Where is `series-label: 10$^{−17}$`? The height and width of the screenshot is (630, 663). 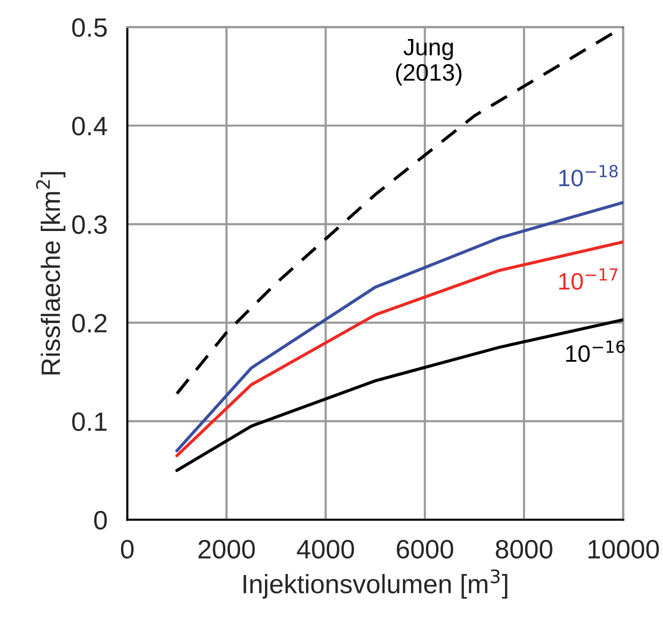
series-label: 10$^{−17}$ is located at coordinates (588, 279).